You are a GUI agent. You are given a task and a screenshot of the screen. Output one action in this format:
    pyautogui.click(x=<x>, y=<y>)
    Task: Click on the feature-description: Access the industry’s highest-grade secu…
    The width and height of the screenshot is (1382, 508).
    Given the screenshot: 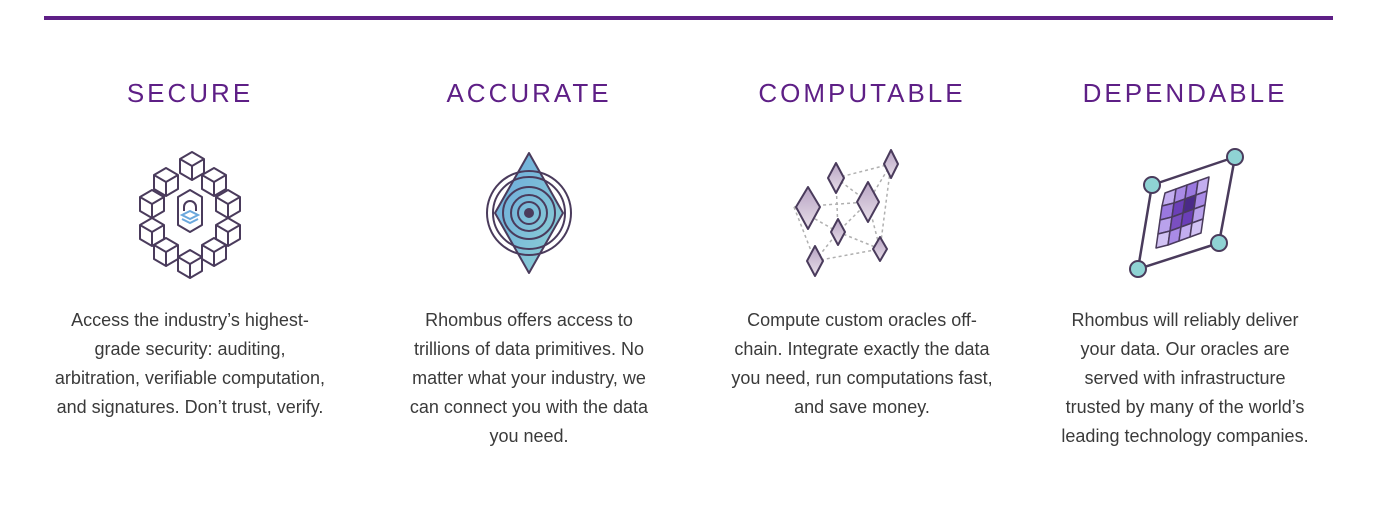 What is the action you would take?
    pyautogui.click(x=190, y=363)
    